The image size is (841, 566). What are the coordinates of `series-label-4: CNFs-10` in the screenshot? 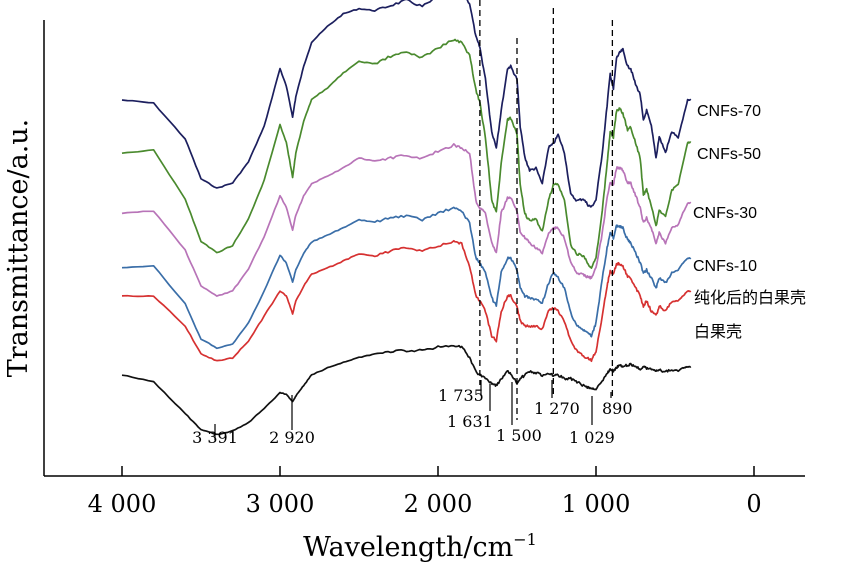 It's located at (725, 266).